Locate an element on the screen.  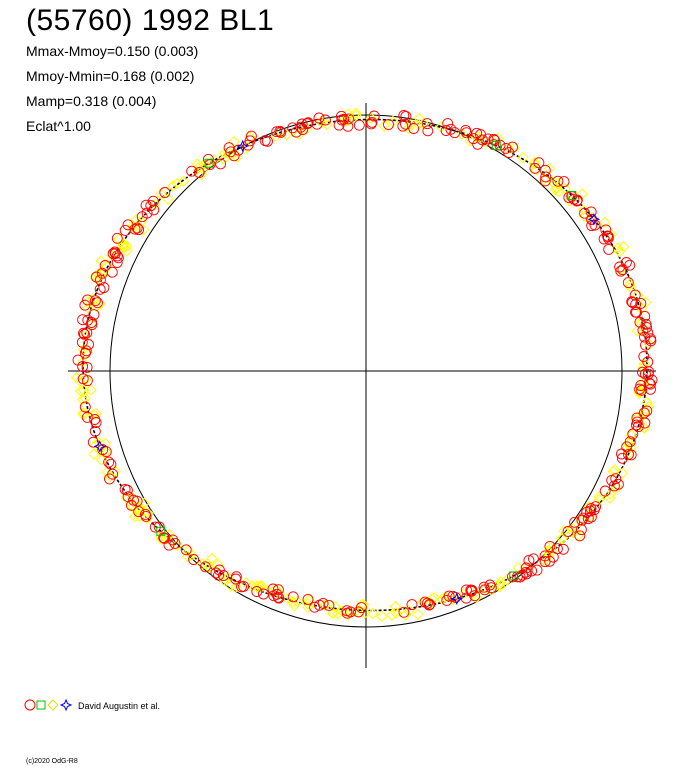
blue-star-point is located at coordinates (457, 599).